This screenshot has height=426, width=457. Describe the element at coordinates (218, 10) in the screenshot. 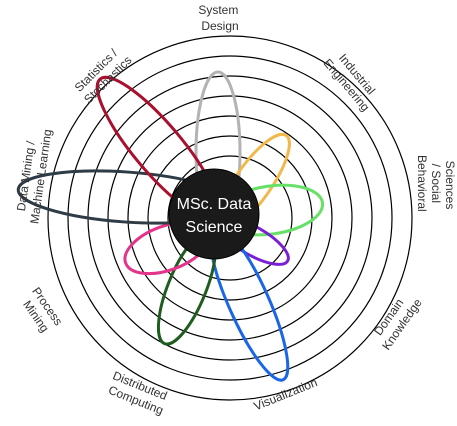

I see `label-system-design-line-1: System` at that location.